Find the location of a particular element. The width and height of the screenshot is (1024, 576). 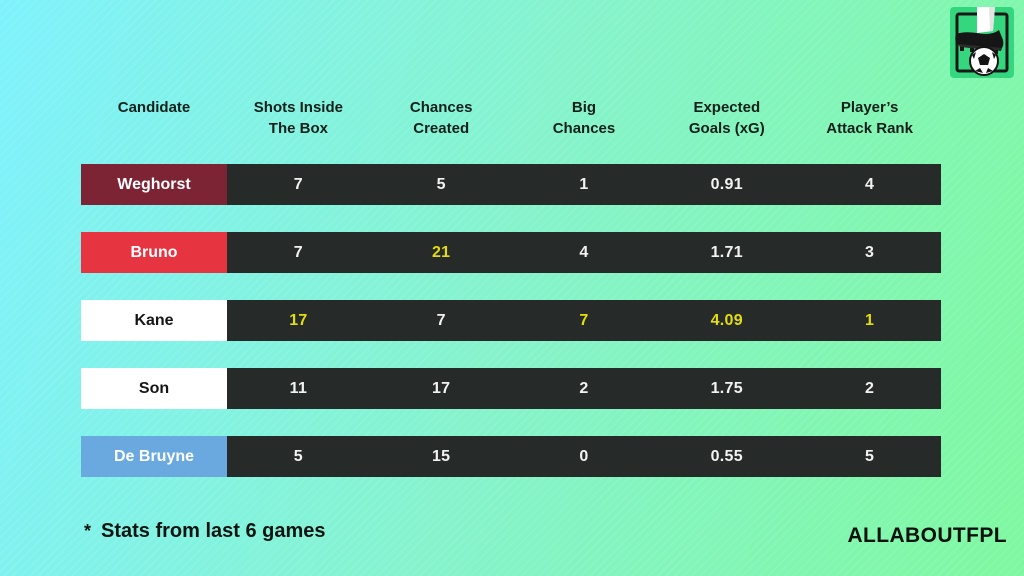

player-label: Kane is located at coordinates (154, 320).